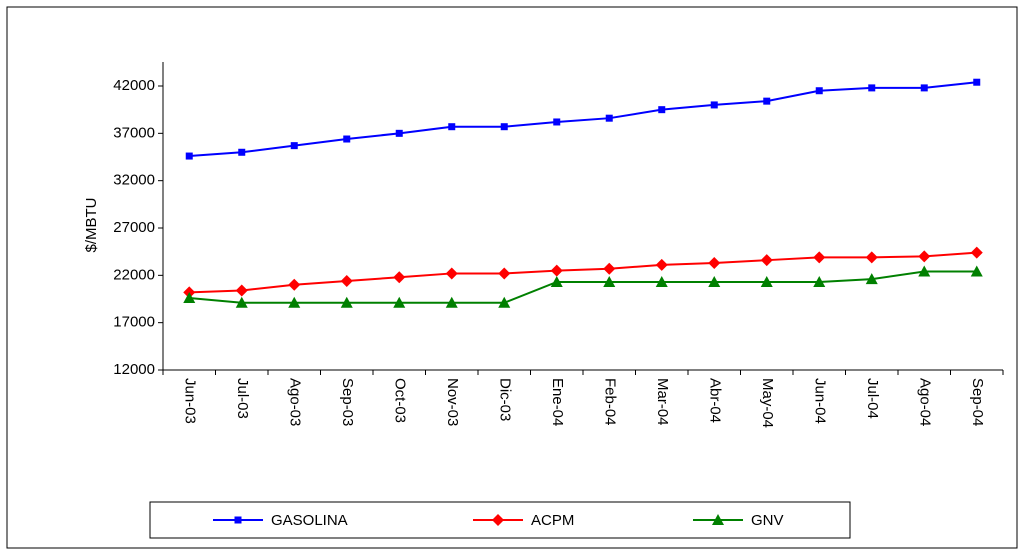 Image resolution: width=1025 pixels, height=559 pixels. Describe the element at coordinates (134, 132) in the screenshot. I see `y-tick-label: 37000` at that location.